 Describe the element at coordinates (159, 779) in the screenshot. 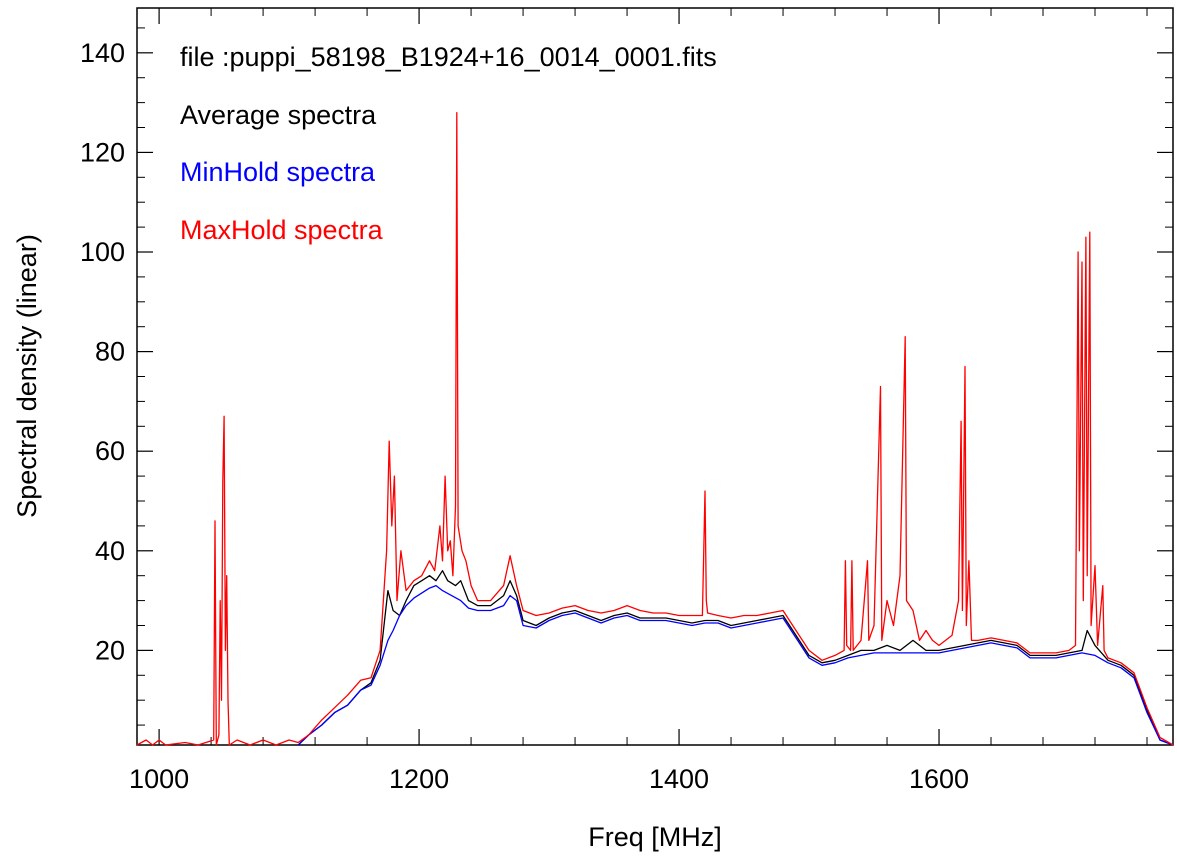

I see `x-tick-label: 1000` at that location.